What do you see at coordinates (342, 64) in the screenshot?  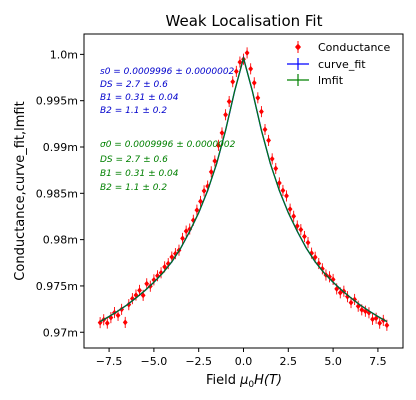 I see `legend-label-curve-fit: curve_fit` at bounding box center [342, 64].